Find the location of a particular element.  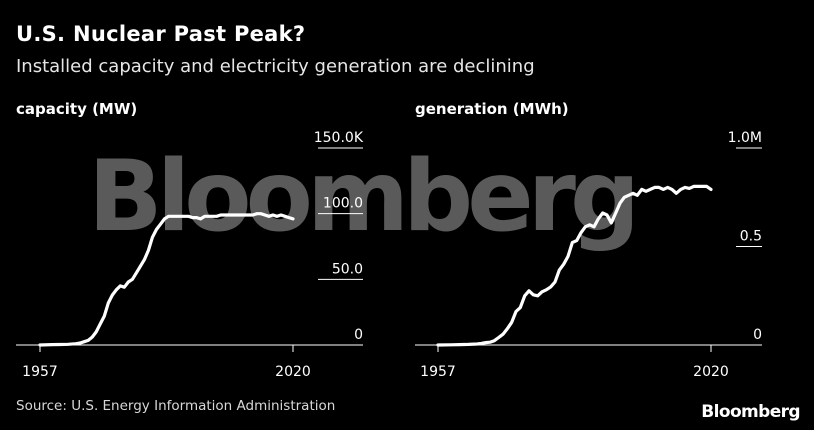

capacity-y-tick-label: 50.0 is located at coordinates (347, 269).